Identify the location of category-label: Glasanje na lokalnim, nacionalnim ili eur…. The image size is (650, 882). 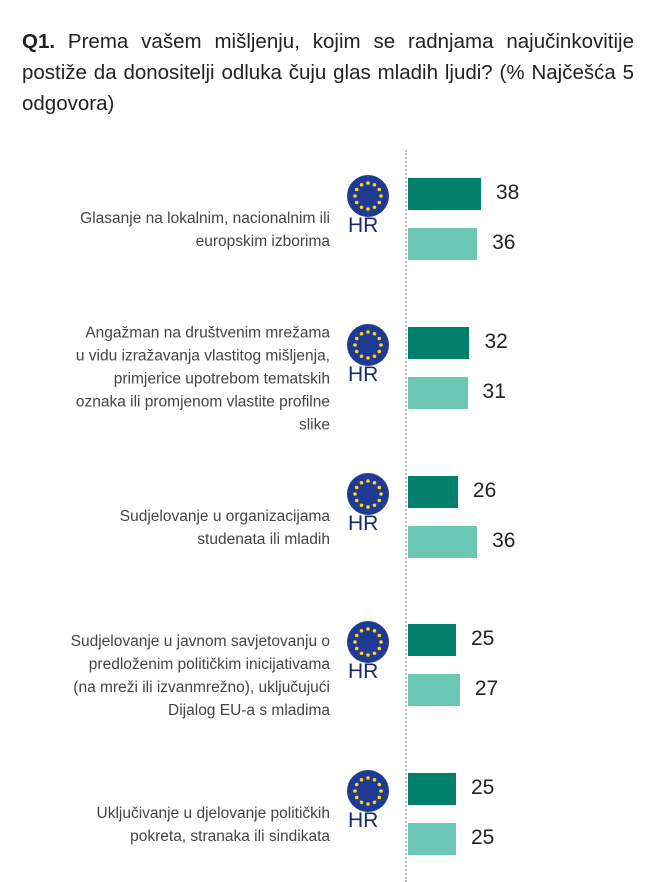
(170, 230).